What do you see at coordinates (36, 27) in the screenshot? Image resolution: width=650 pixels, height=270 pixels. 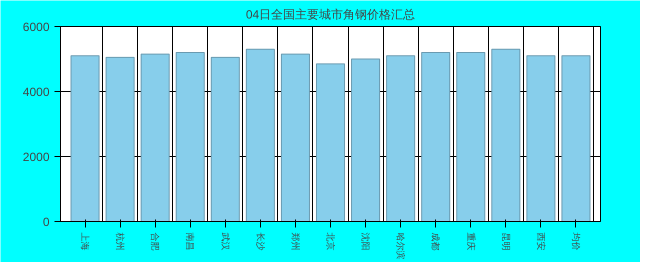 I see `y-tick-label: 6000` at bounding box center [36, 27].